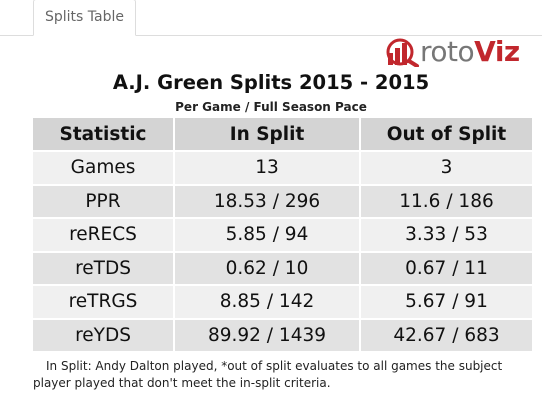 The height and width of the screenshot is (404, 542). I want to click on stat-name: reTRGS, so click(104, 302).